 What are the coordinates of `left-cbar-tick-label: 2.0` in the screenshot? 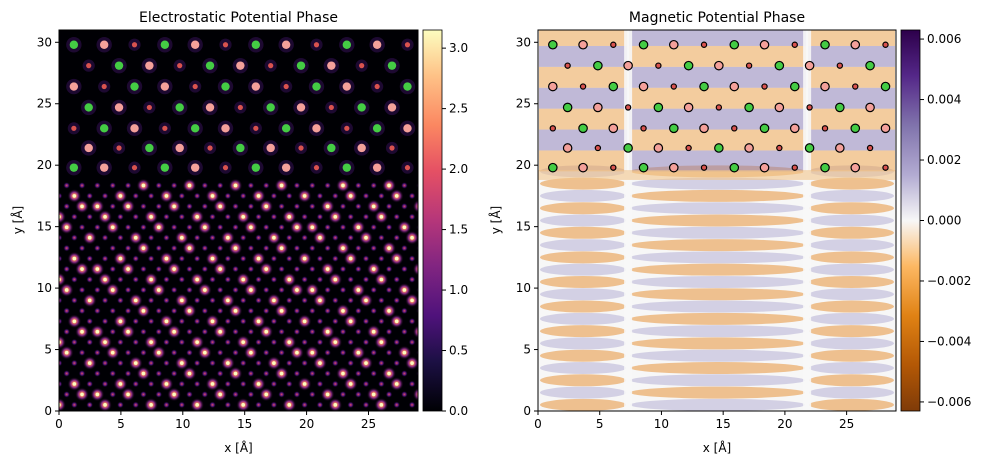 It's located at (458, 169).